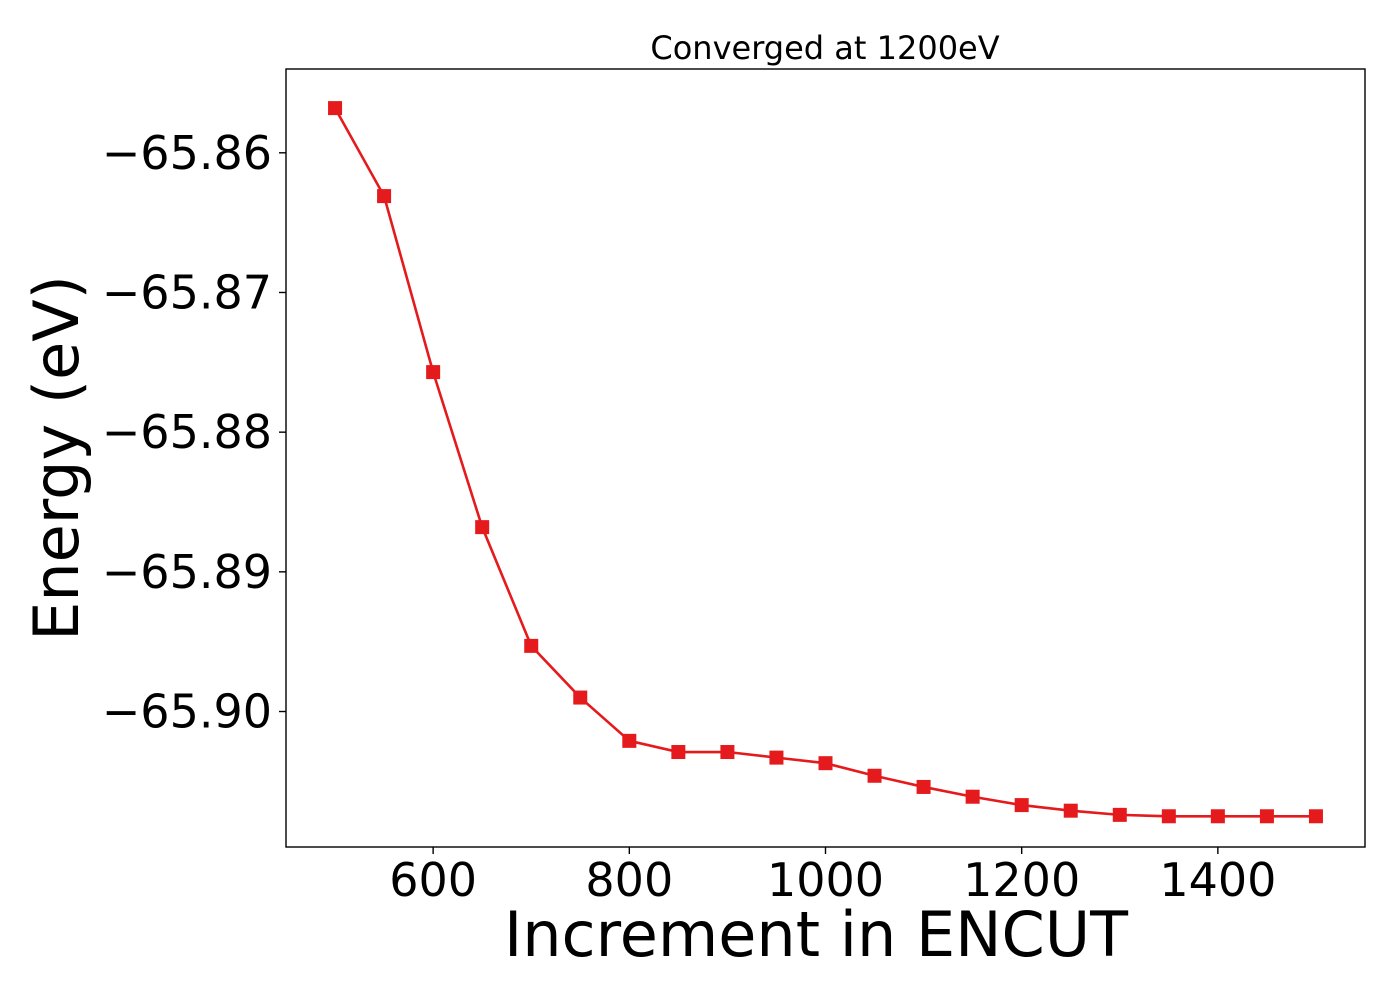 This screenshot has width=1400, height=1000. I want to click on y-axis-ticks: −65.86 −65.87 −65.88 −65.89 −65.90, so click(194, 432).